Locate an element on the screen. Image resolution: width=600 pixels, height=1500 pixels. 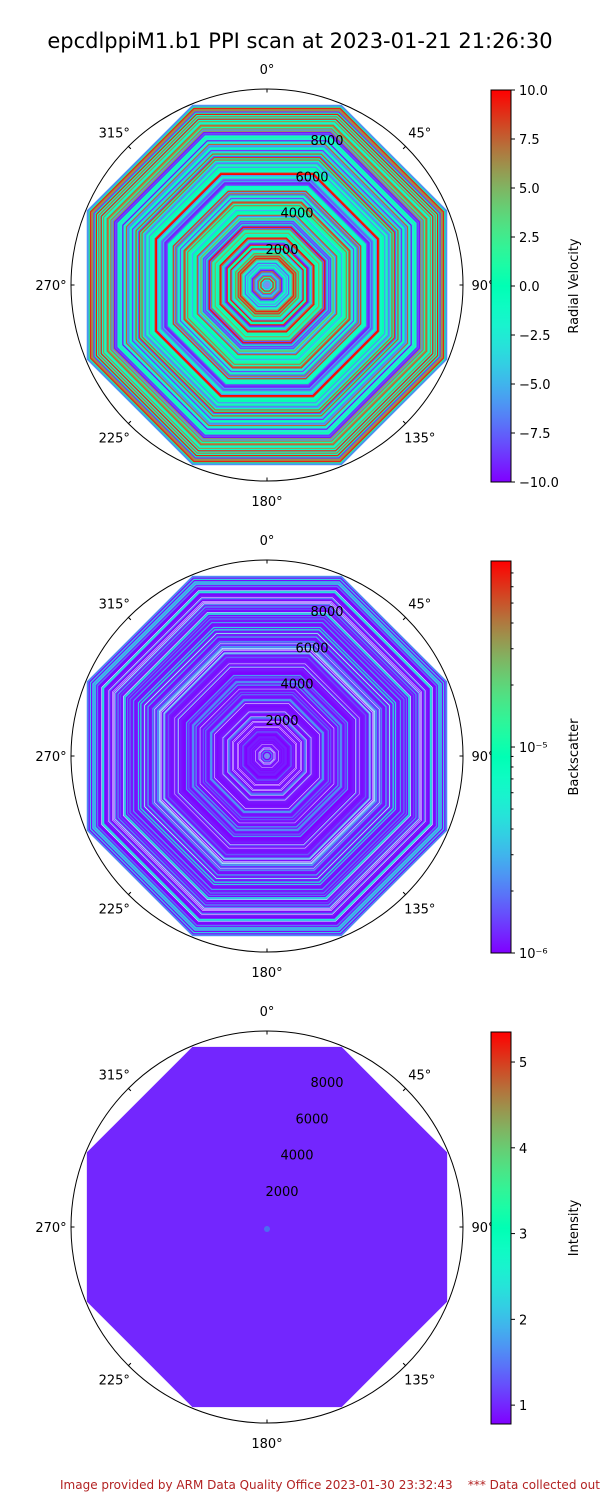
colorbar-tick-label: 3 is located at coordinates (523, 1235).